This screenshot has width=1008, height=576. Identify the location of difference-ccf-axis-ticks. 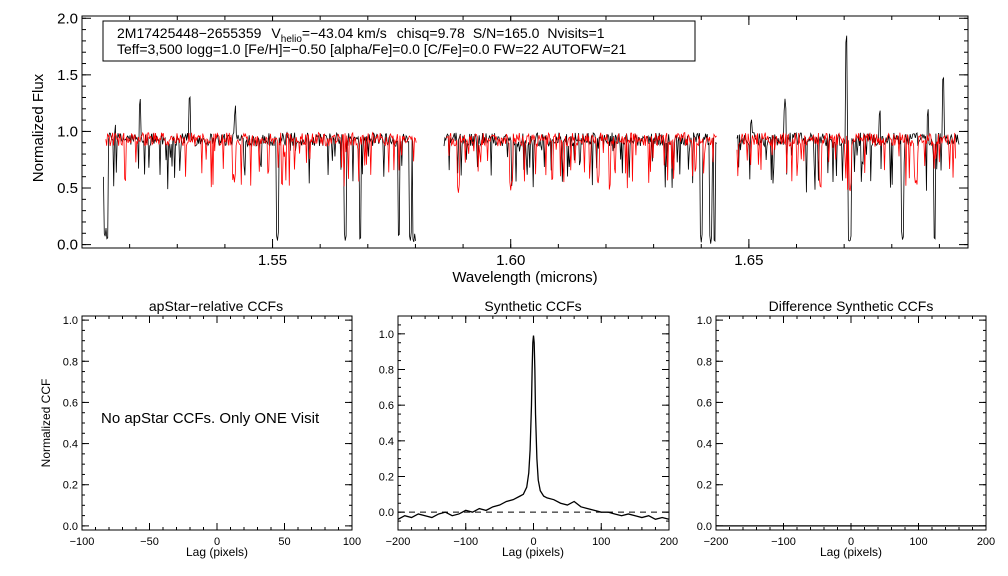
(851, 423).